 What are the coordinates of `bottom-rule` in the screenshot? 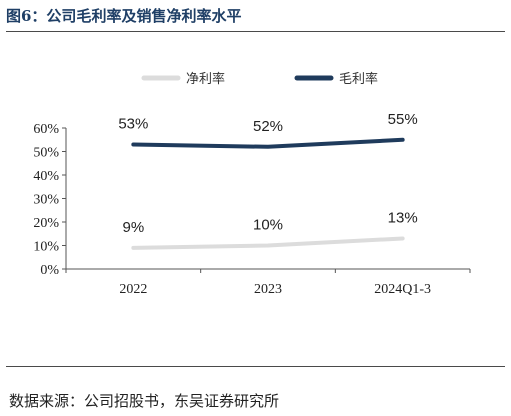 It's located at (255, 366).